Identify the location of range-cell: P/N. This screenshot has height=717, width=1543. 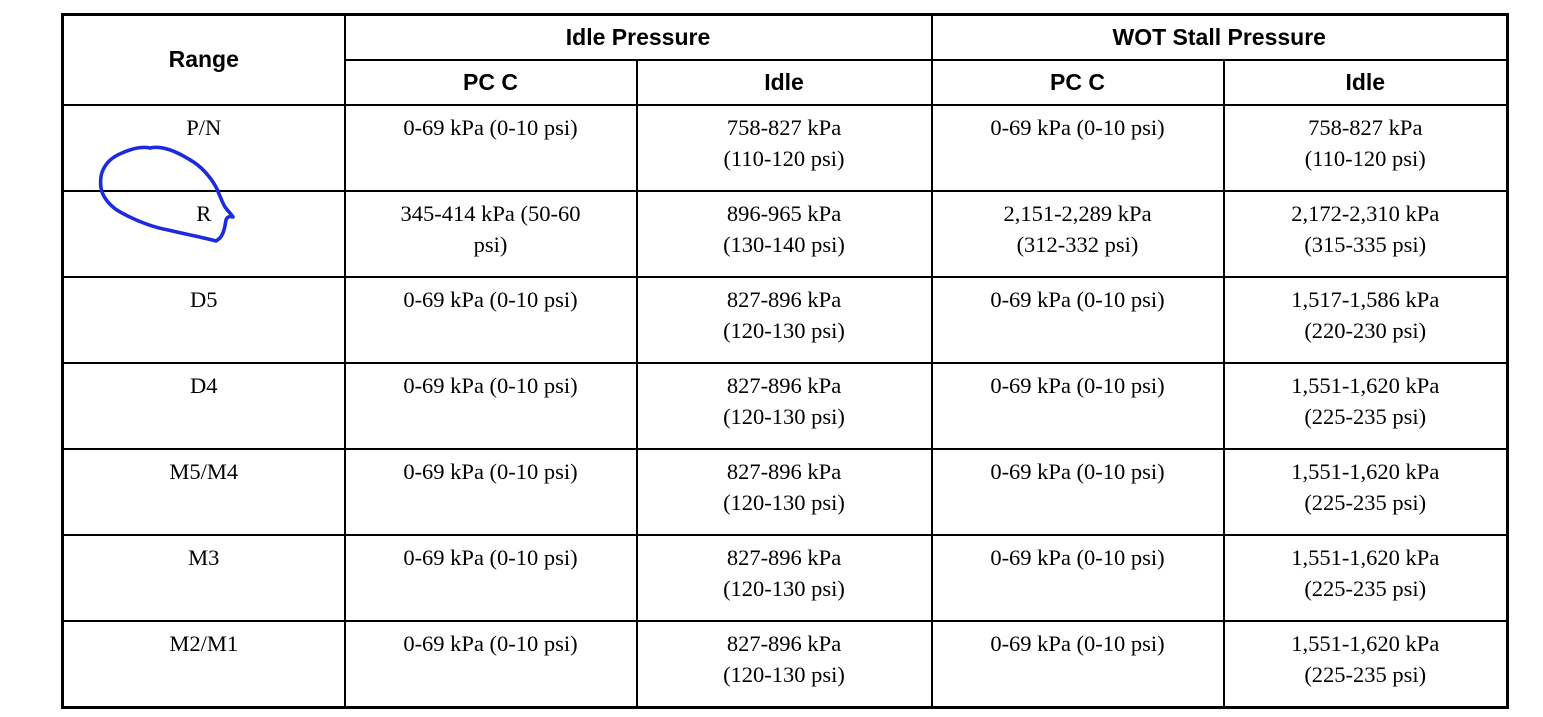
(203, 147).